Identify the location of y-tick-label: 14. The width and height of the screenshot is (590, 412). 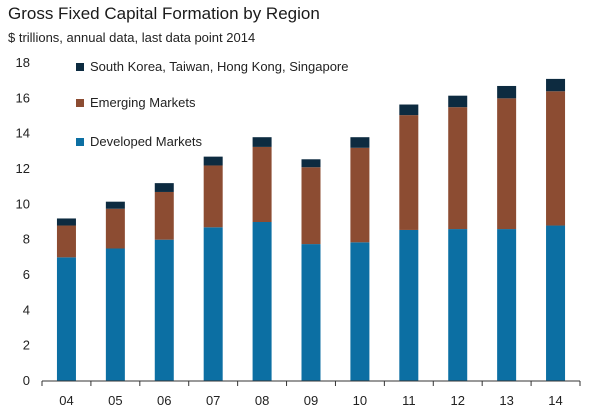
(23, 133).